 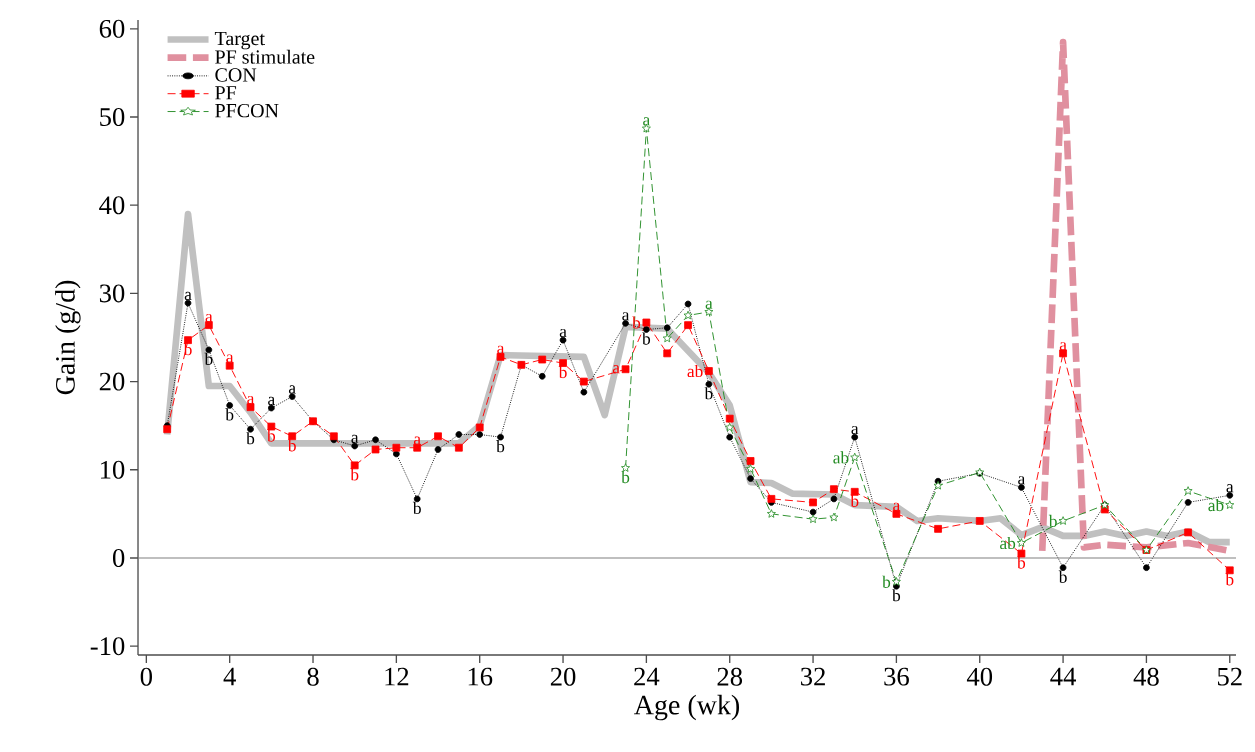 I want to click on x-axis-title: Age (wk), so click(x=687, y=707).